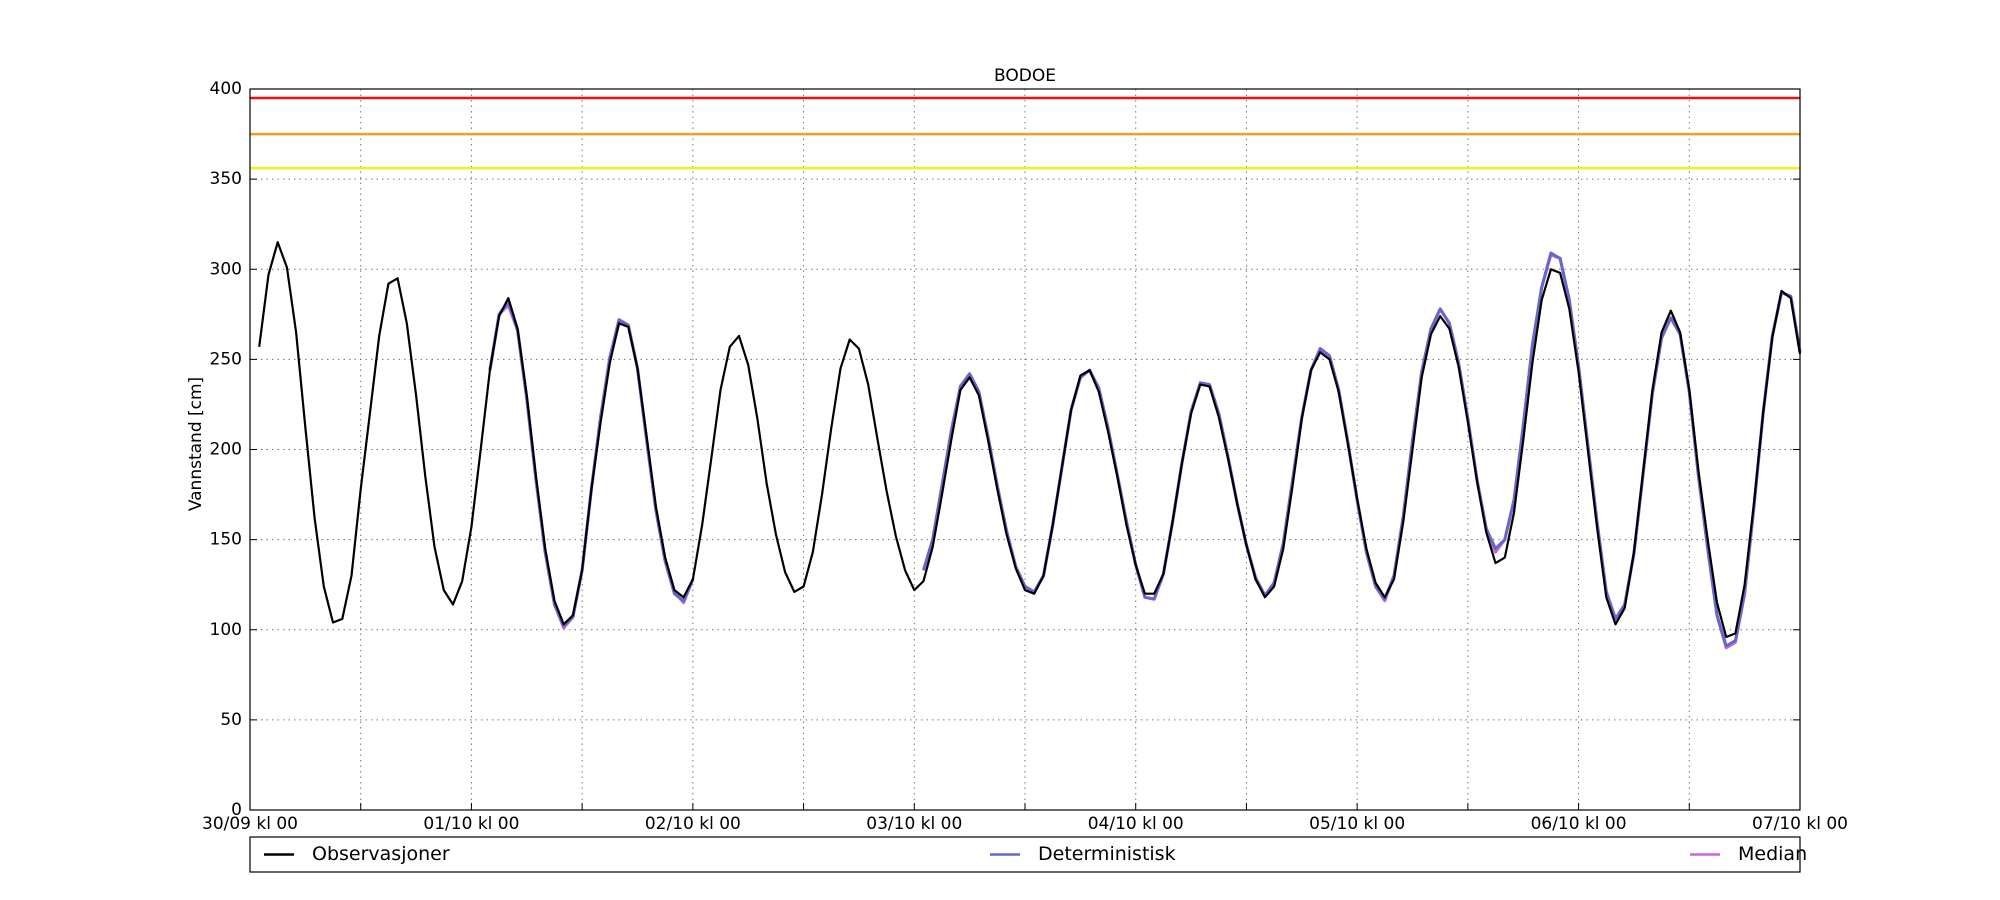 The width and height of the screenshot is (2000, 900). What do you see at coordinates (231, 720) in the screenshot?
I see `y-tick-label: 50` at bounding box center [231, 720].